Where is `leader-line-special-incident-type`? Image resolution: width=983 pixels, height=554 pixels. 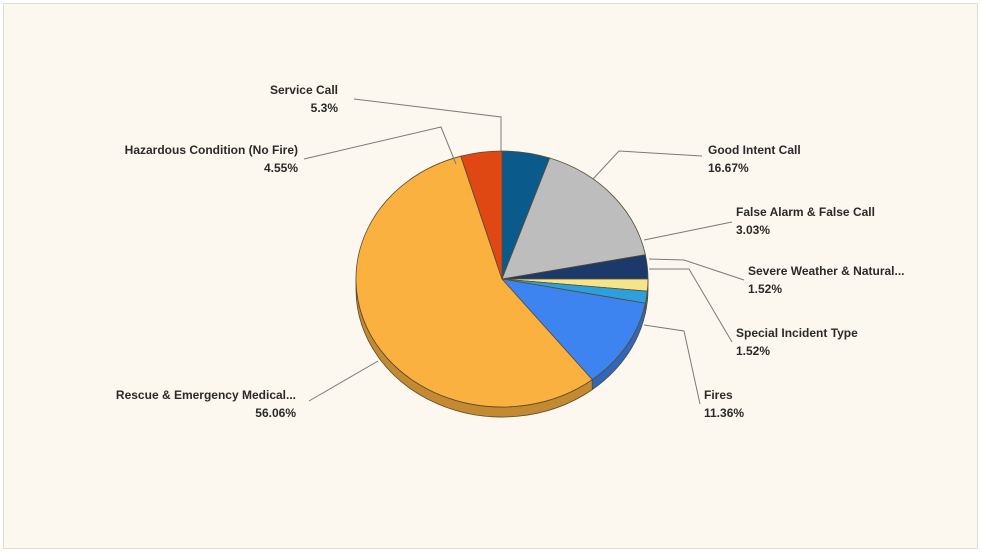 leader-line-special-incident-type is located at coordinates (691, 305).